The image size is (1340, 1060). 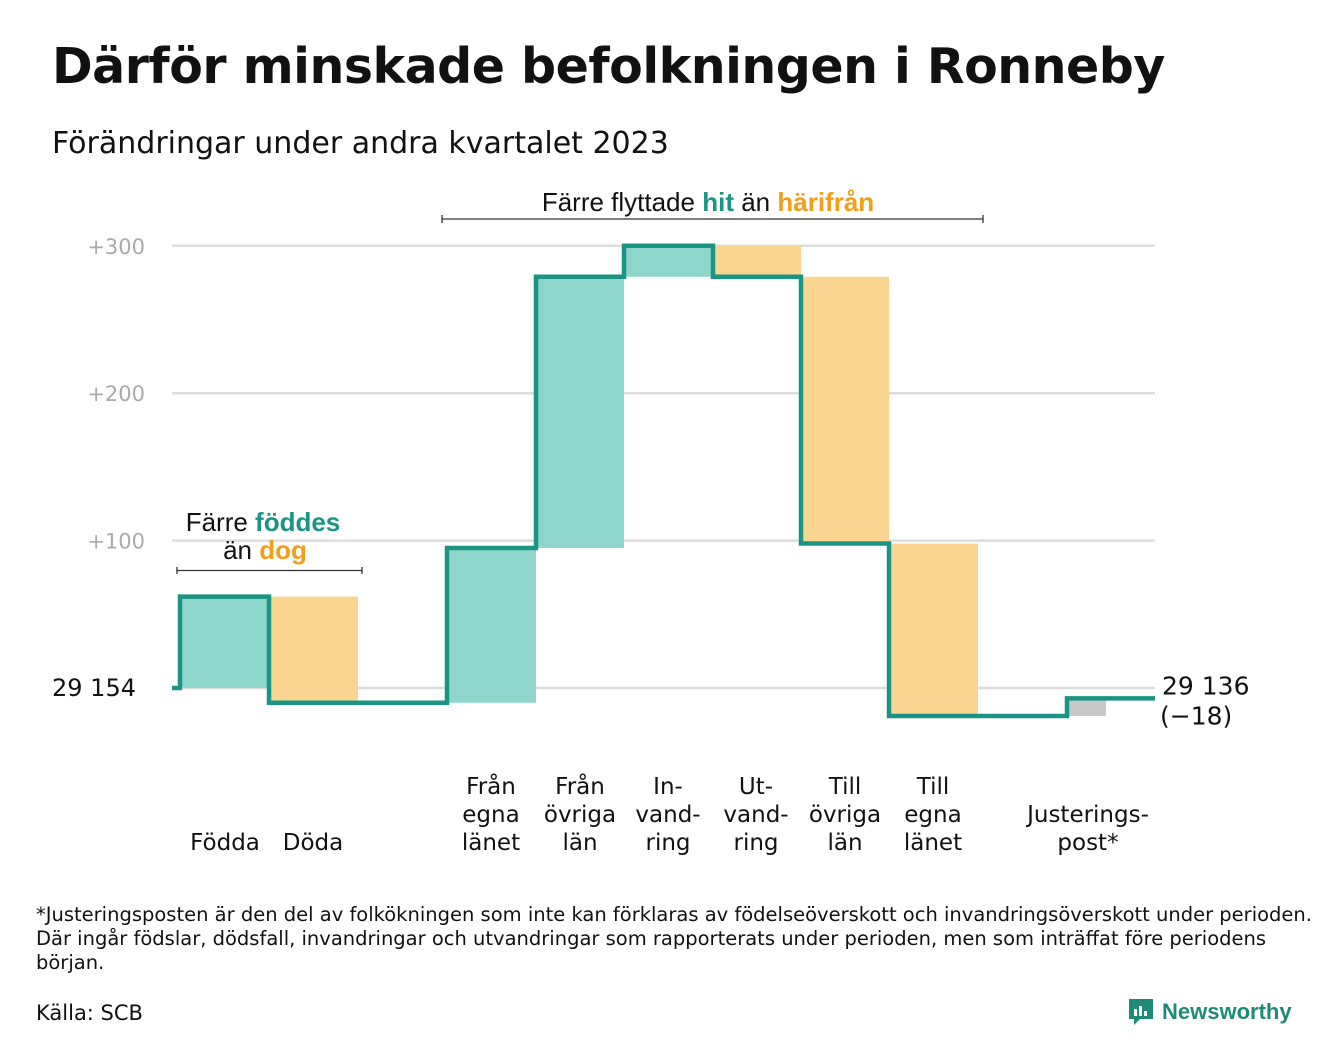 I want to click on category-label: Från övriga län, so click(x=580, y=814).